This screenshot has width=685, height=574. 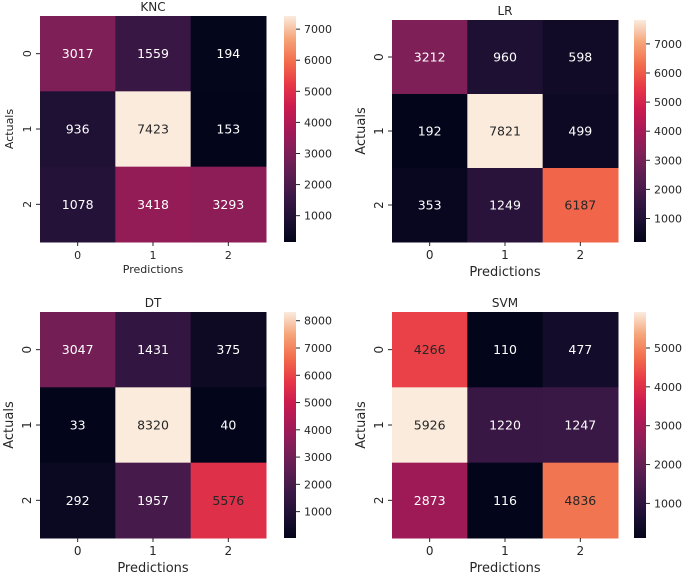 What do you see at coordinates (580, 131) in the screenshot?
I see `cell-value-label: 499` at bounding box center [580, 131].